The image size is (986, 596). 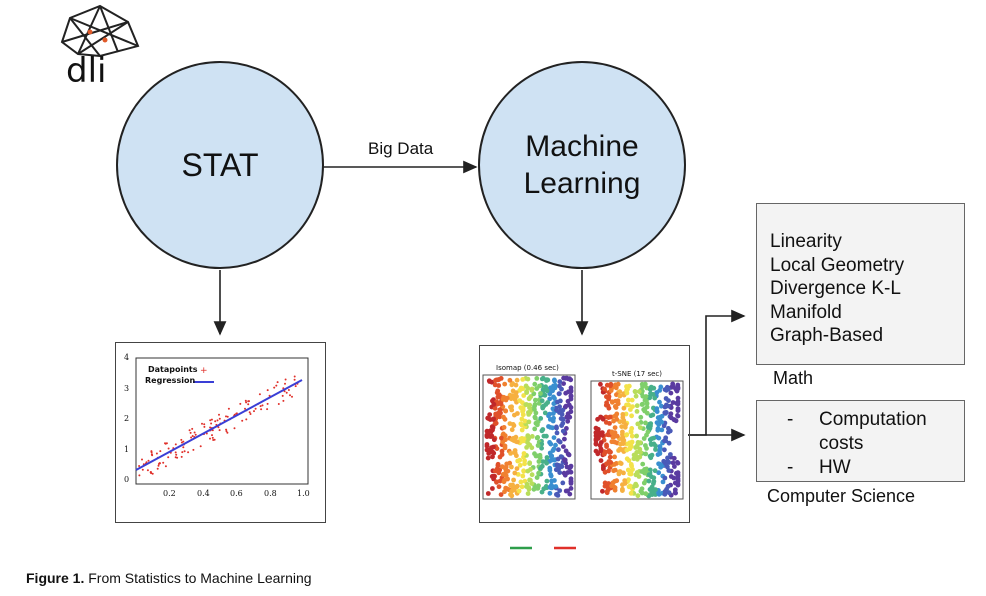 I want to click on math-item-manifold: Manifold, so click(x=806, y=312).